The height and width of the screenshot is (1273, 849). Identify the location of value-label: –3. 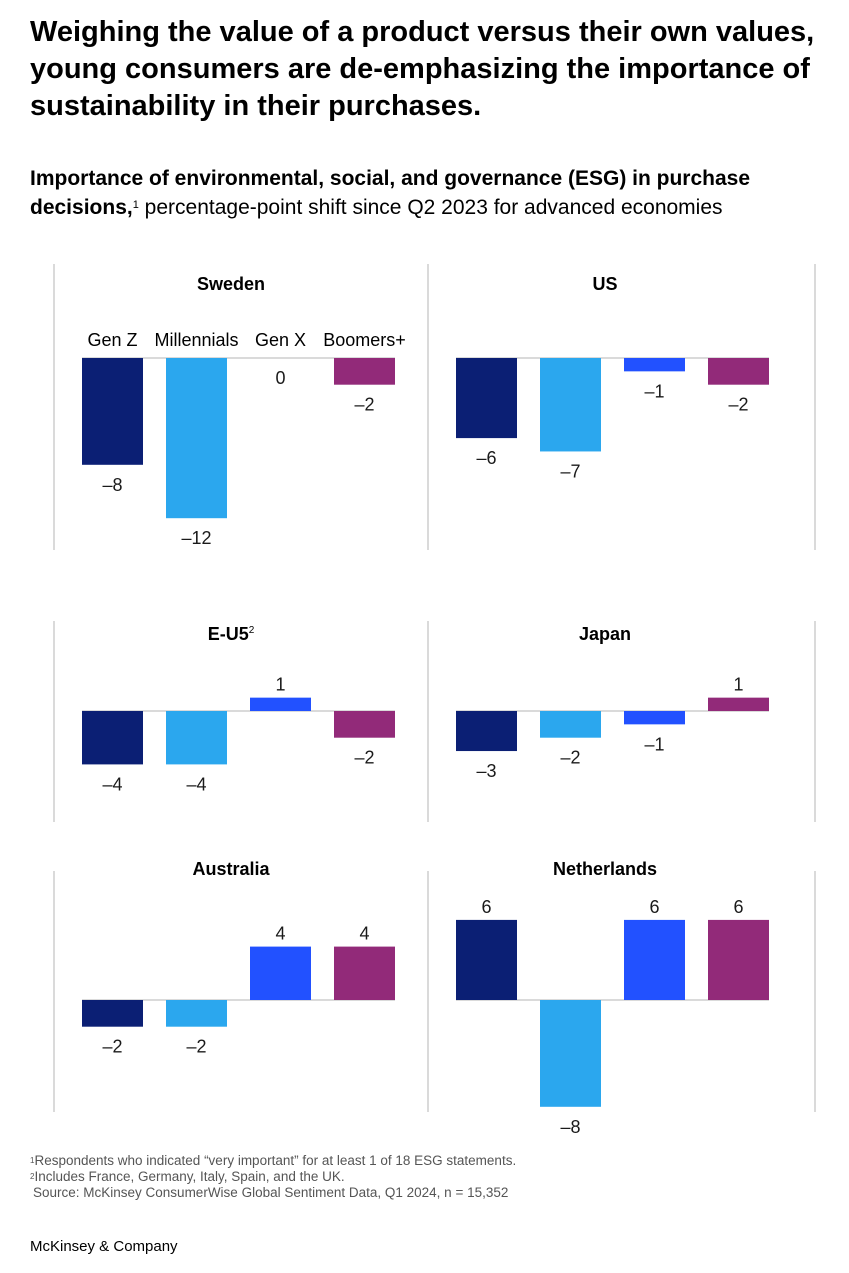
(486, 771).